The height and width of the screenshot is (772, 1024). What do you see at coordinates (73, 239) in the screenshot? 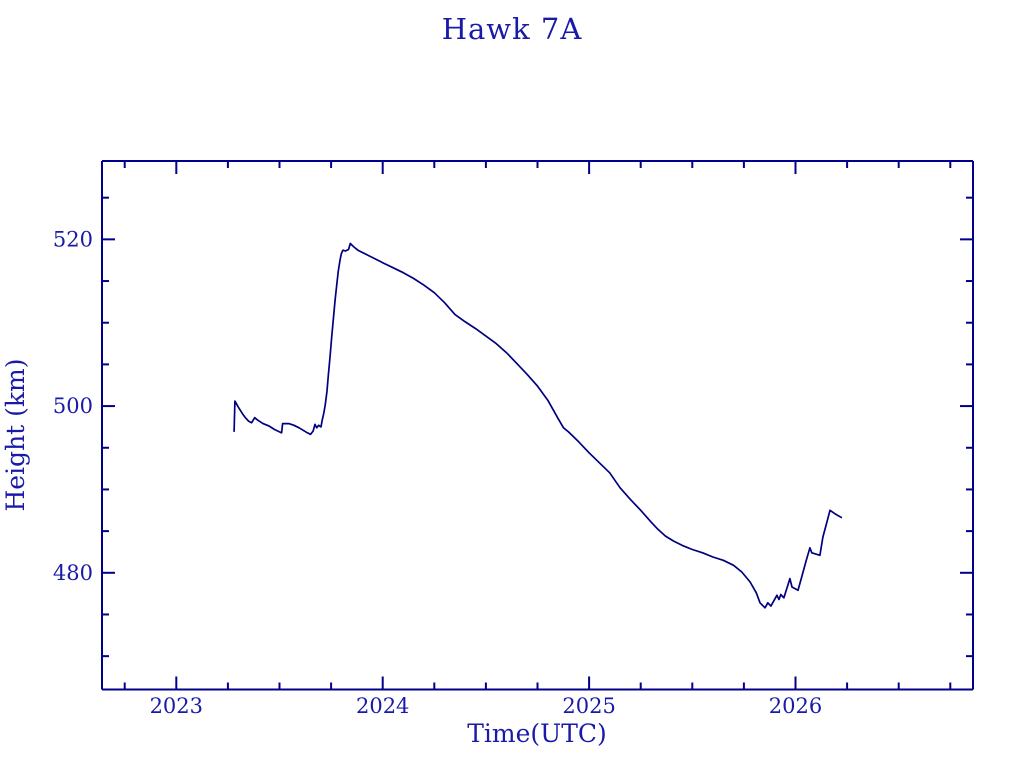
I see `y-tick-label: 520` at bounding box center [73, 239].